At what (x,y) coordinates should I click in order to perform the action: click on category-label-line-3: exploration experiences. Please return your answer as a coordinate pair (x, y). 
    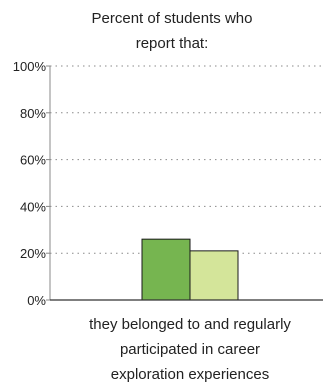
    Looking at the image, I should click on (190, 374).